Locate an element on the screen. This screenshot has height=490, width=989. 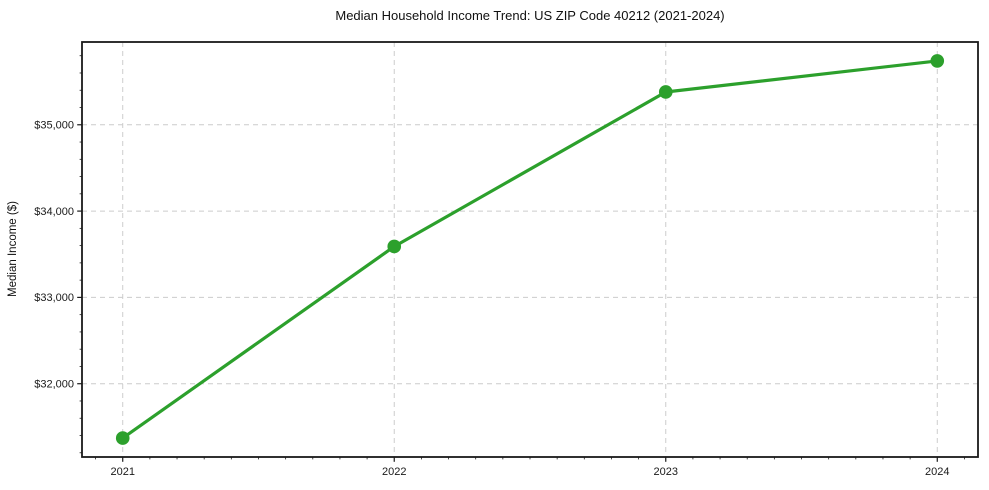
y-axis-label: Median Income ($) is located at coordinates (13, 249).